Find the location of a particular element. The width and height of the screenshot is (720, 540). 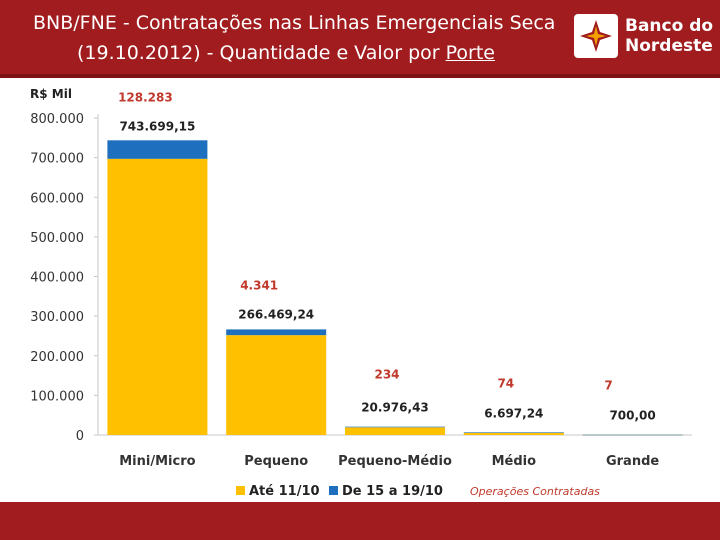

total-value-label: 700,00 is located at coordinates (632, 416).